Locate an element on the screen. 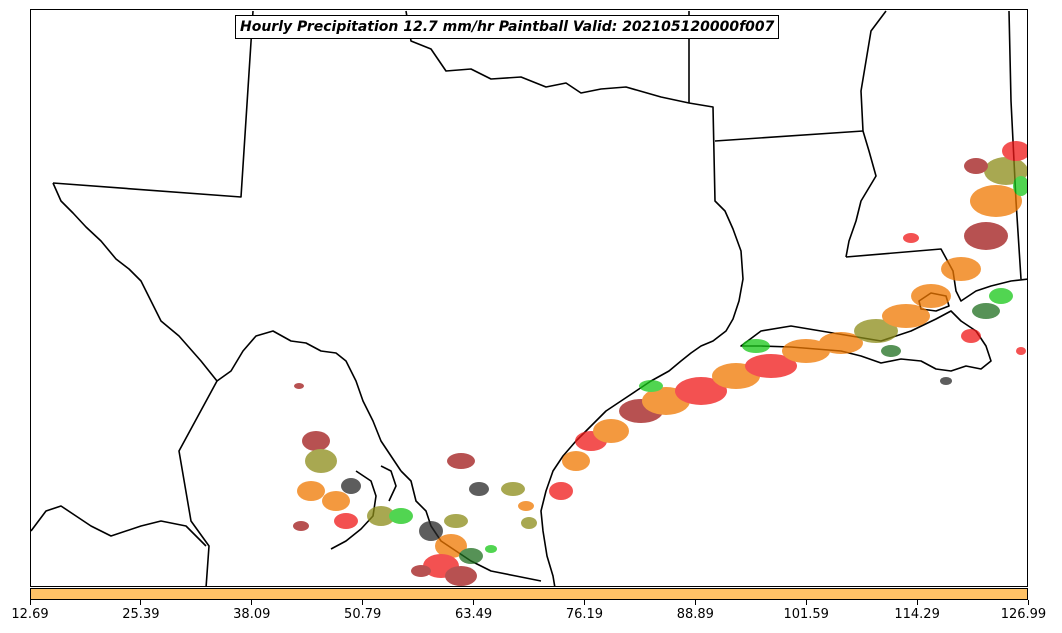  colorbar-tick-label: 50.79 is located at coordinates (363, 614).